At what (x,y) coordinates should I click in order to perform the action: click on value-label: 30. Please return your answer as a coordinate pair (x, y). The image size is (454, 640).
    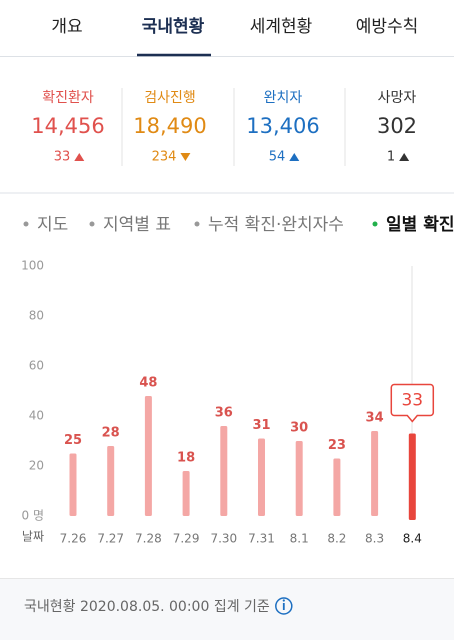
    Looking at the image, I should click on (299, 428).